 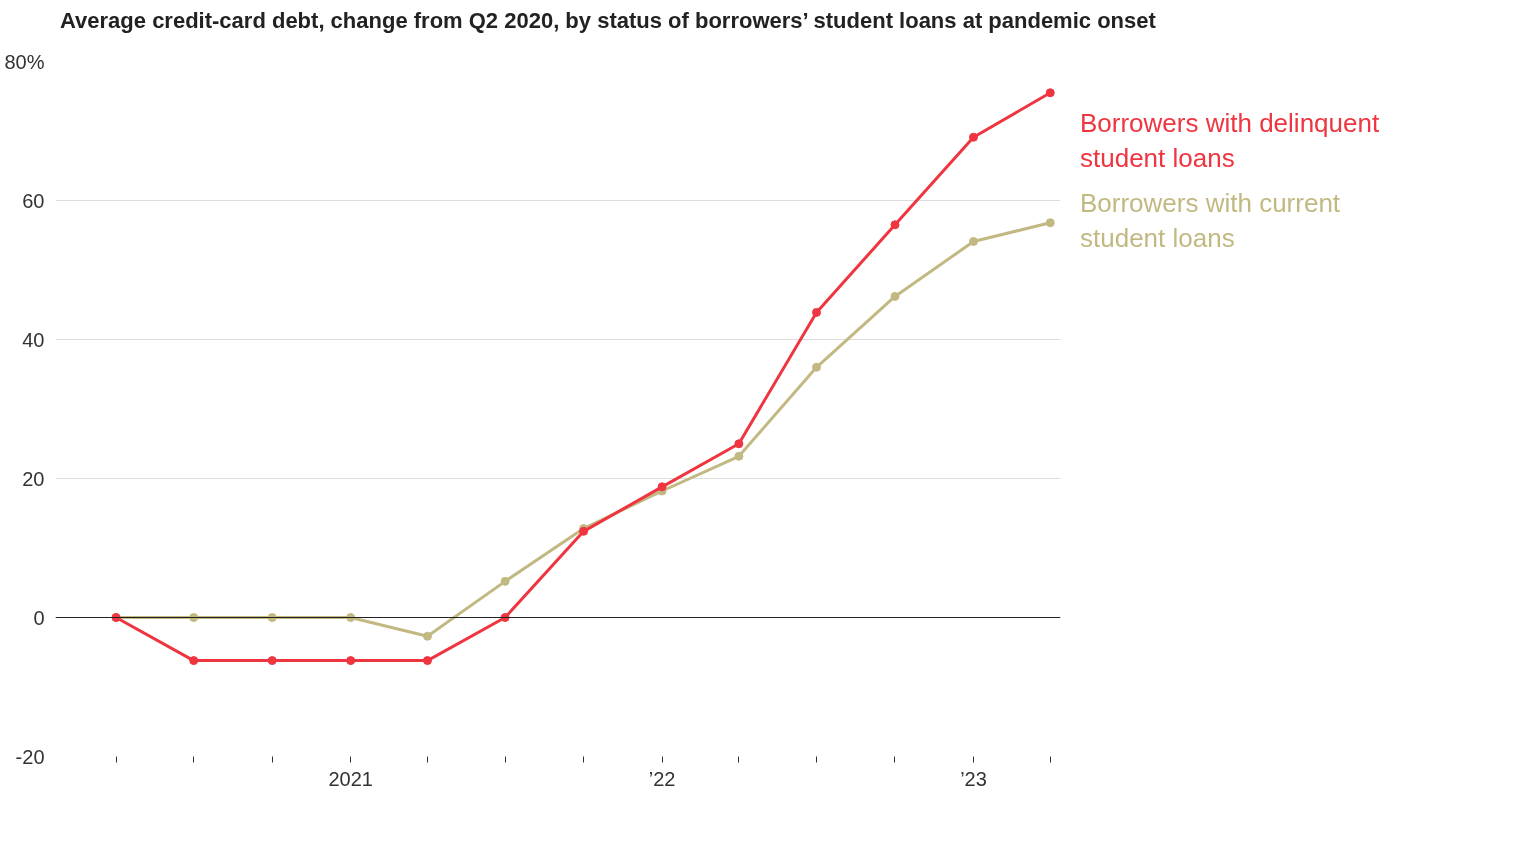 I want to click on x-tick-label: ’22, so click(x=662, y=778).